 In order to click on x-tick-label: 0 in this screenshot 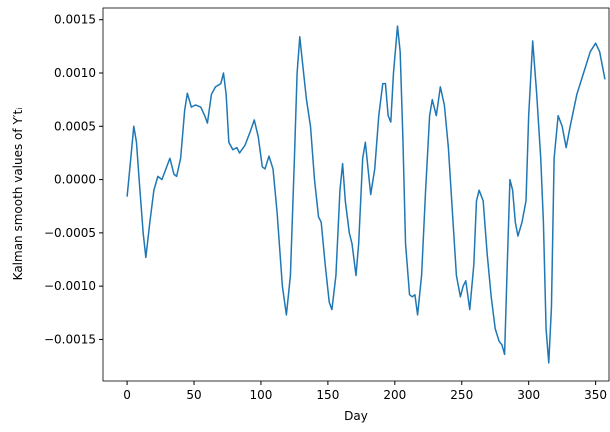, I will do `click(127, 395)`.